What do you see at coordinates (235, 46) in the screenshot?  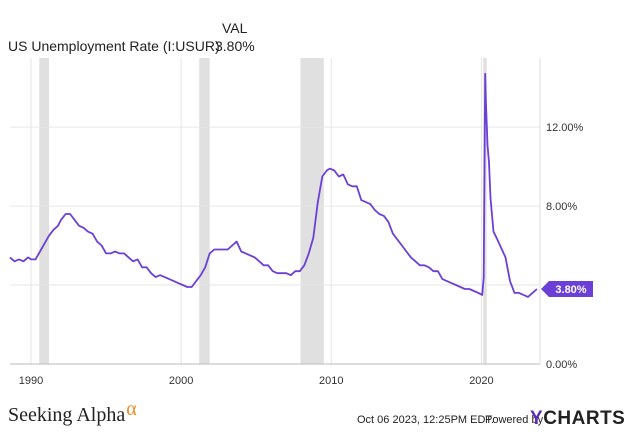 I see `series-current-value: 3.80%` at bounding box center [235, 46].